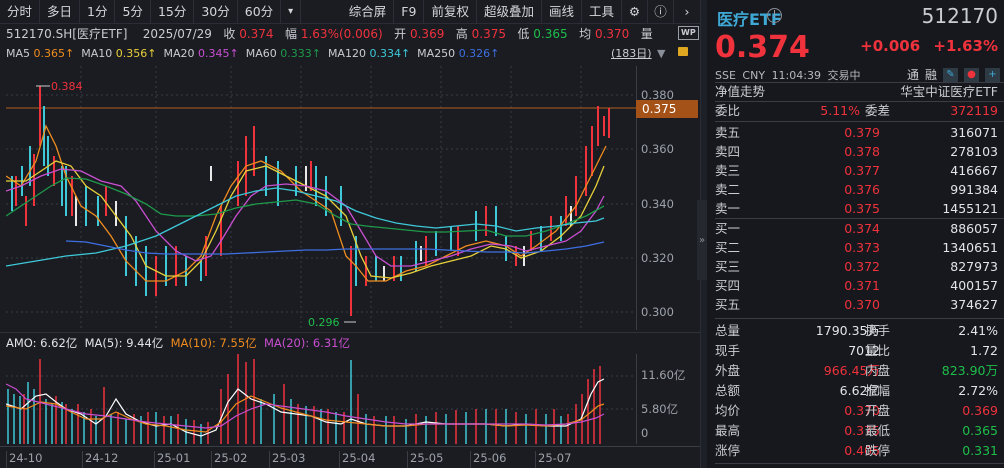 This screenshot has height=468, width=1004. Describe the element at coordinates (864, 350) in the screenshot. I see `stat-value: 7012` at that location.